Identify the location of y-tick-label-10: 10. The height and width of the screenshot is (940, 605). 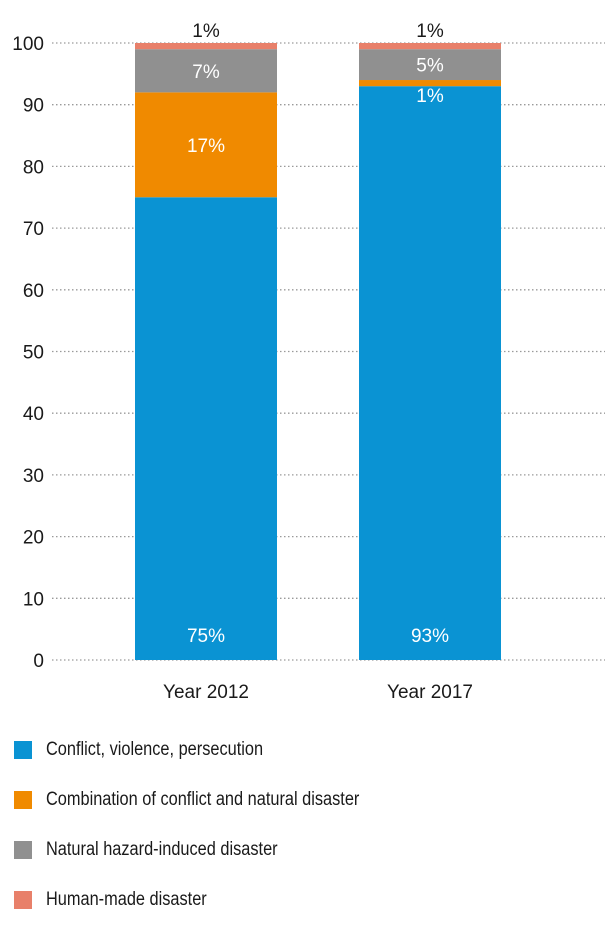
(33, 599).